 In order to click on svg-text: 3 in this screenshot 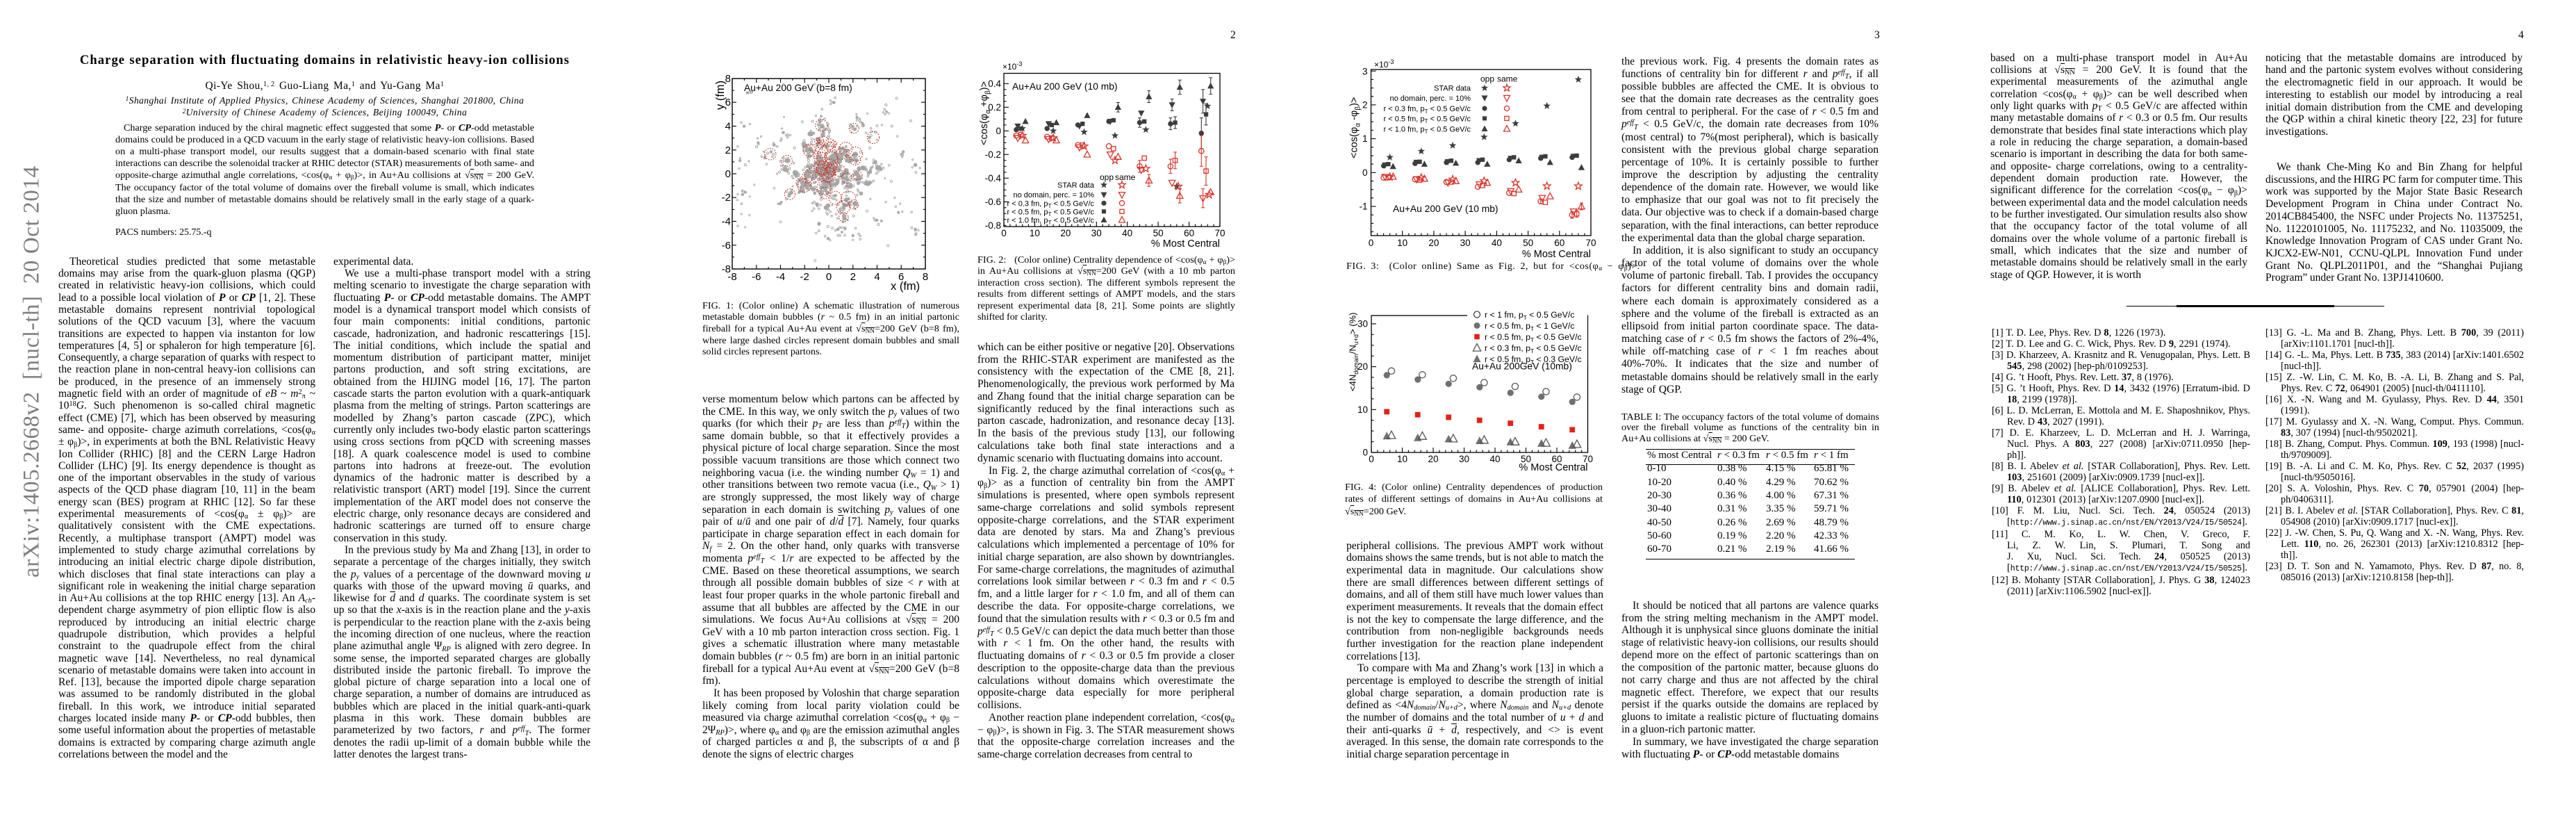, I will do `click(1365, 72)`.